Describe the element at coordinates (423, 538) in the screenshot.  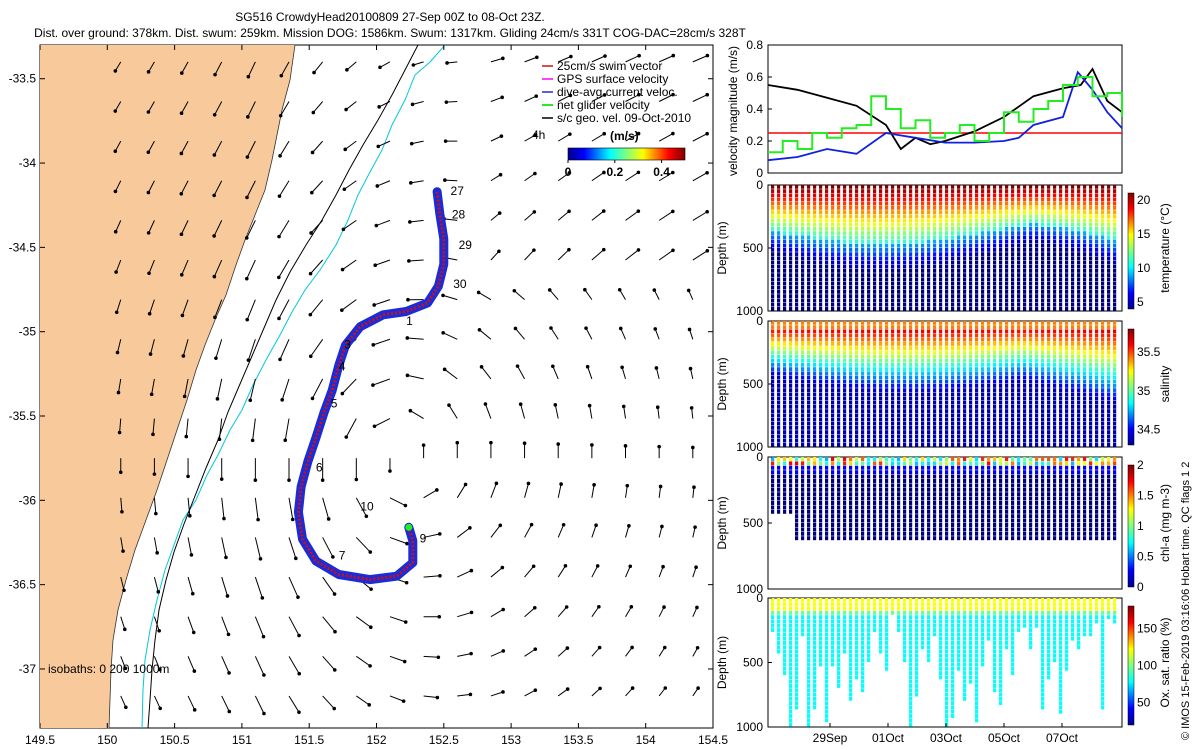
I see `track-day-label: 9` at that location.